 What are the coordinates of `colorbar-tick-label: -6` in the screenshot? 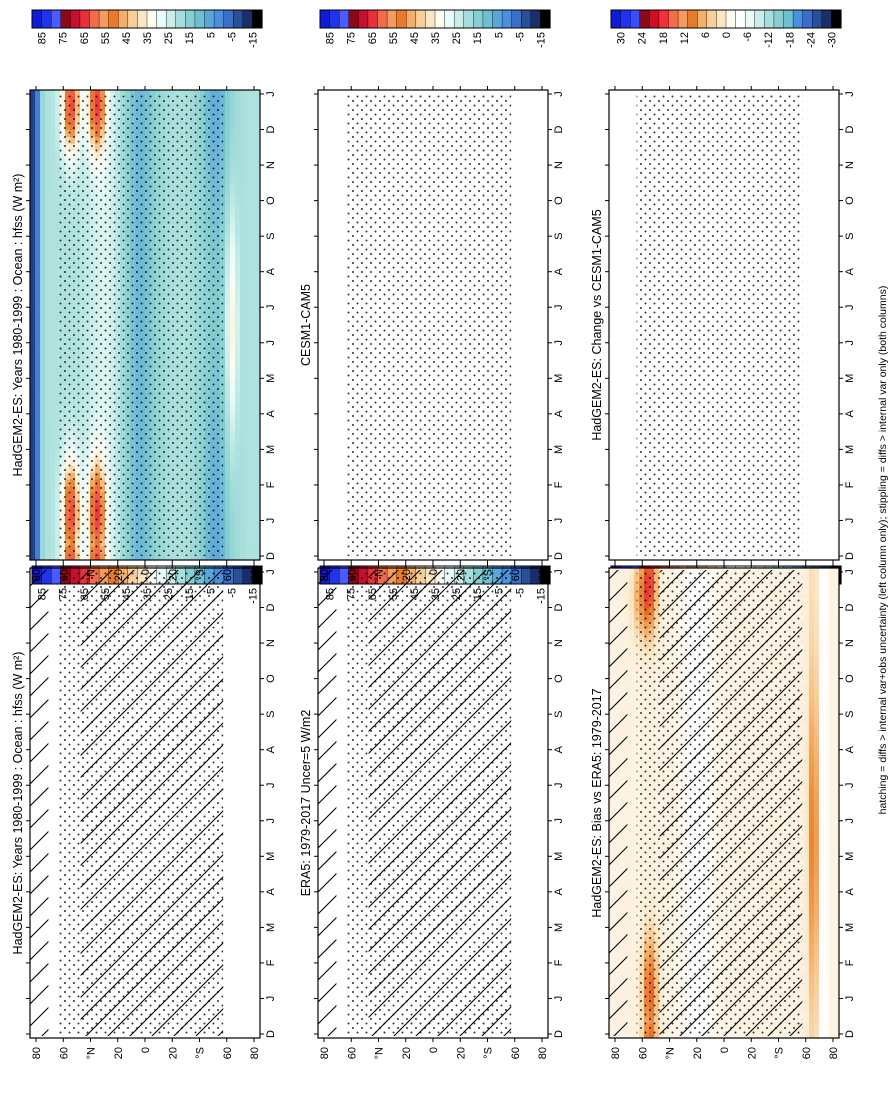 It's located at (748, 37).